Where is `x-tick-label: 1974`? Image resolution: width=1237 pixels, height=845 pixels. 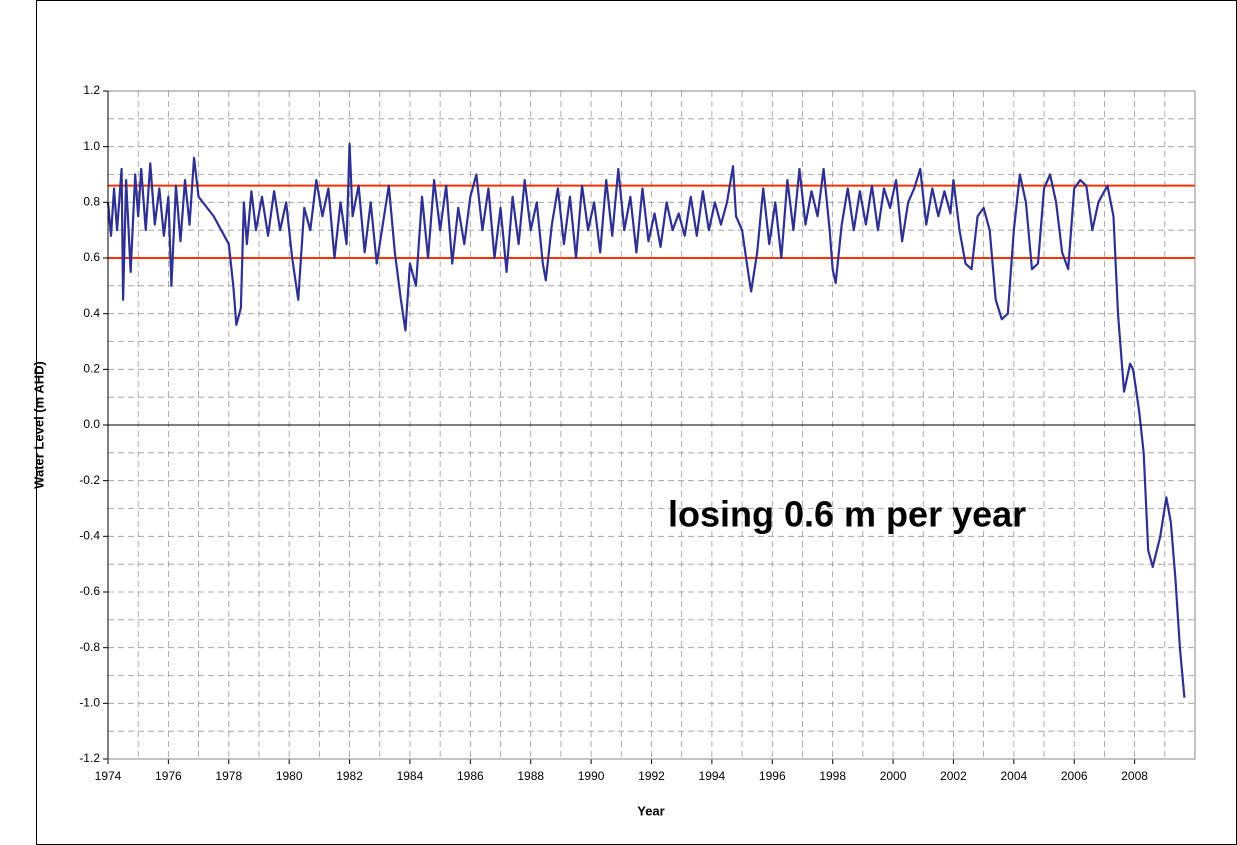 x-tick-label: 1974 is located at coordinates (108, 776).